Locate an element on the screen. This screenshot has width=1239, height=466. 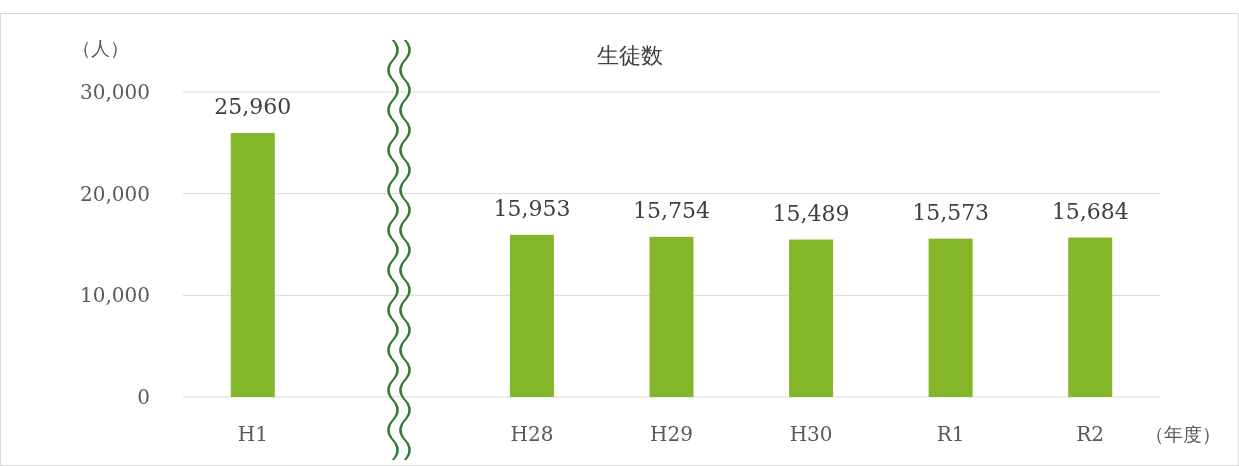
data-label: 15,754 is located at coordinates (671, 210).